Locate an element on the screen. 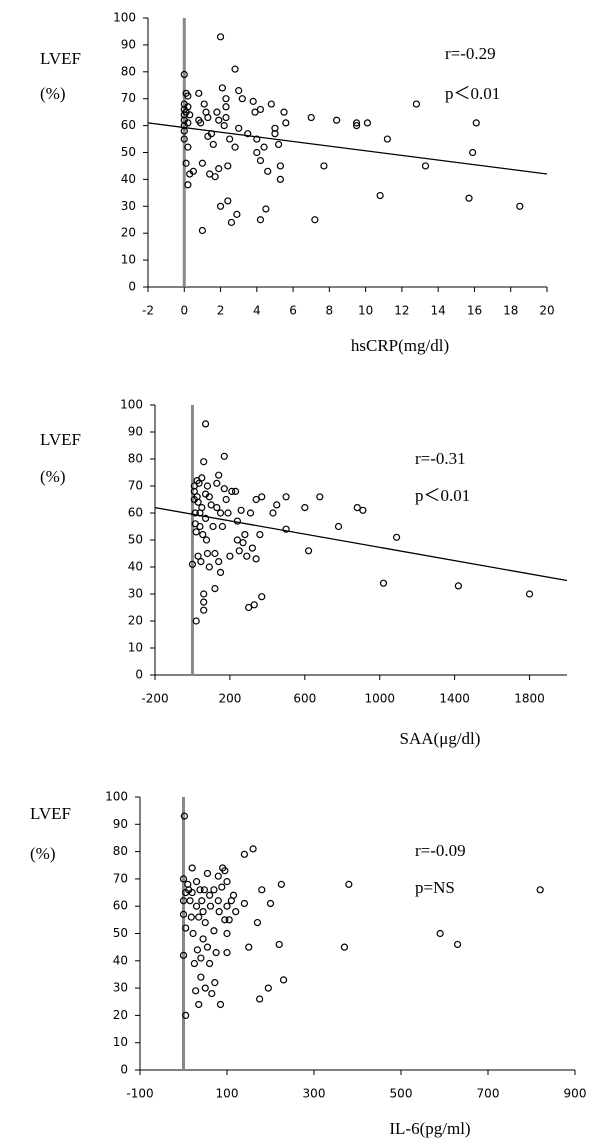 This screenshot has width=594, height=1142. x-tick-label: 6 is located at coordinates (293, 311).